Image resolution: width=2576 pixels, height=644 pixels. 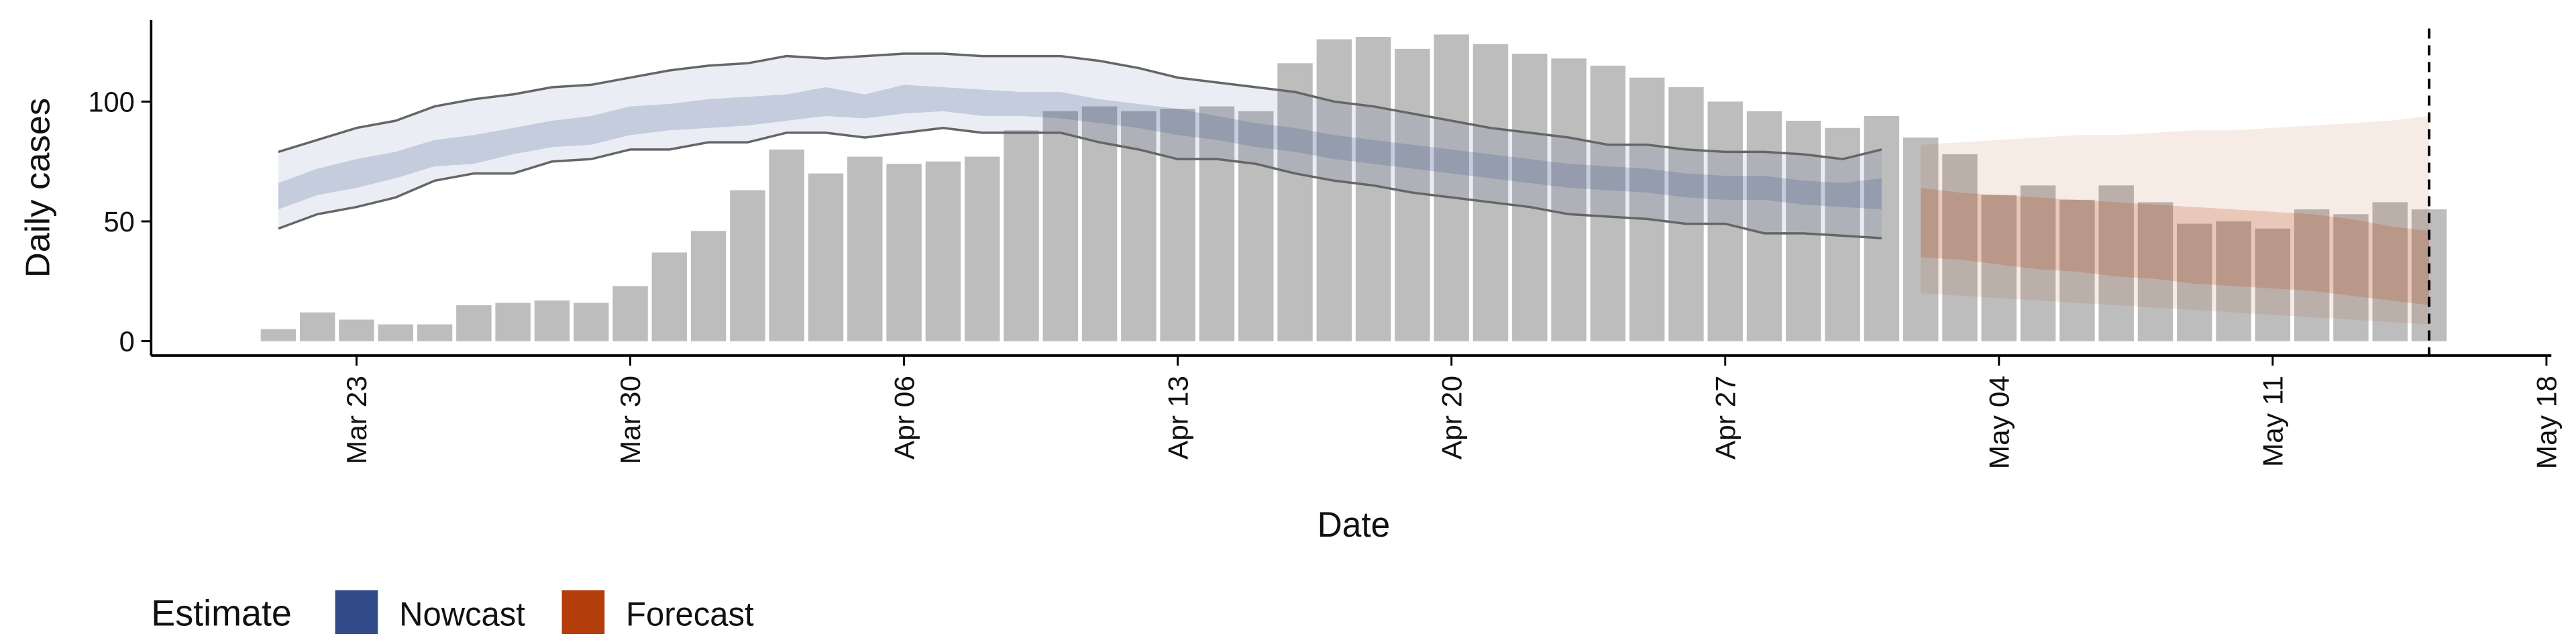 I want to click on y-tick-label: 50, so click(x=119, y=221).